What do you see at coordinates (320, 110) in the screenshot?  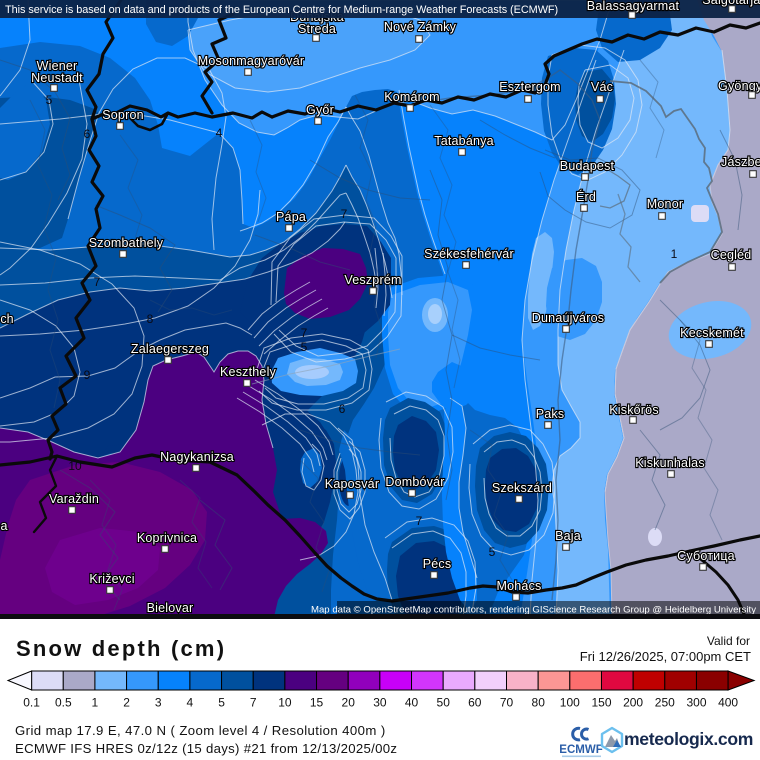 I see `svg-text: Győr` at bounding box center [320, 110].